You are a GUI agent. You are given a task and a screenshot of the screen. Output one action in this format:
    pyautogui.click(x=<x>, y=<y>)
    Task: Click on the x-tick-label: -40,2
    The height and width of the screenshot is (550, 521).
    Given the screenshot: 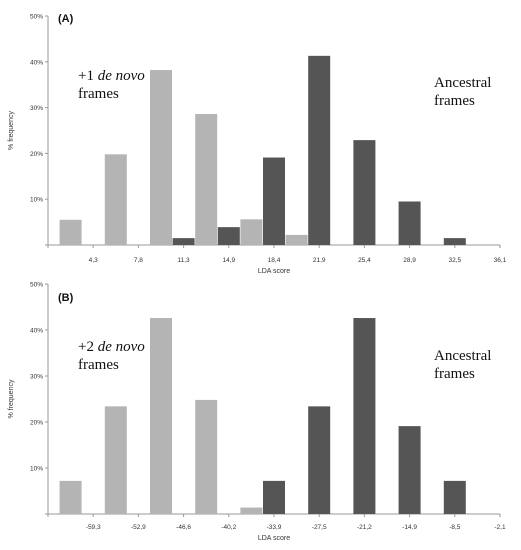 What is the action you would take?
    pyautogui.click(x=228, y=527)
    